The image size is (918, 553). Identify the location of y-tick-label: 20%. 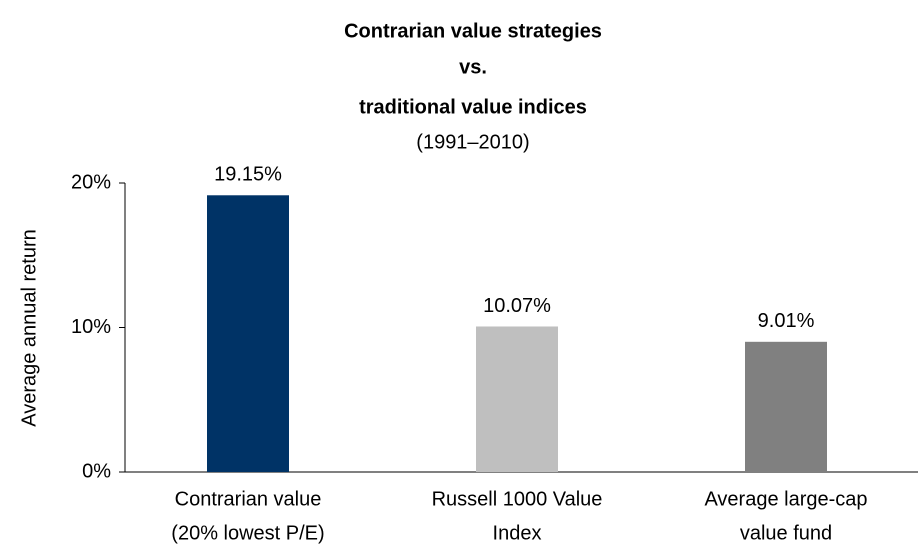
(91, 182).